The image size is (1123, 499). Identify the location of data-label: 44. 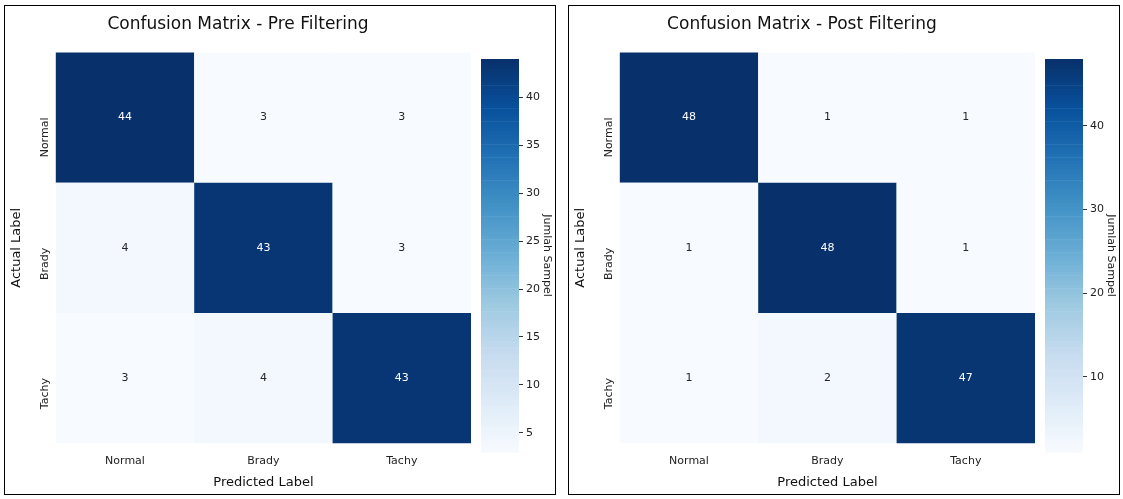
(125, 117).